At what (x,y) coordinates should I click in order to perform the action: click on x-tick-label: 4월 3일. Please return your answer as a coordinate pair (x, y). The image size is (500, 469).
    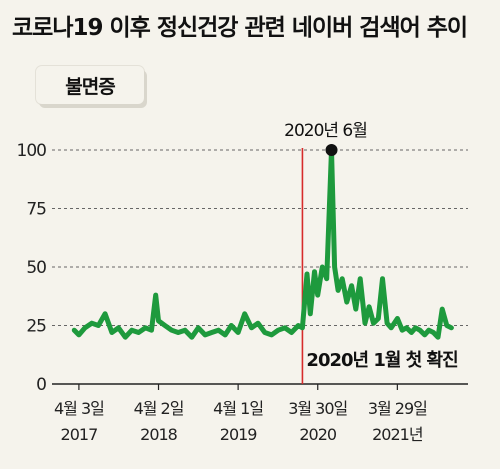
    Looking at the image, I should click on (79, 408).